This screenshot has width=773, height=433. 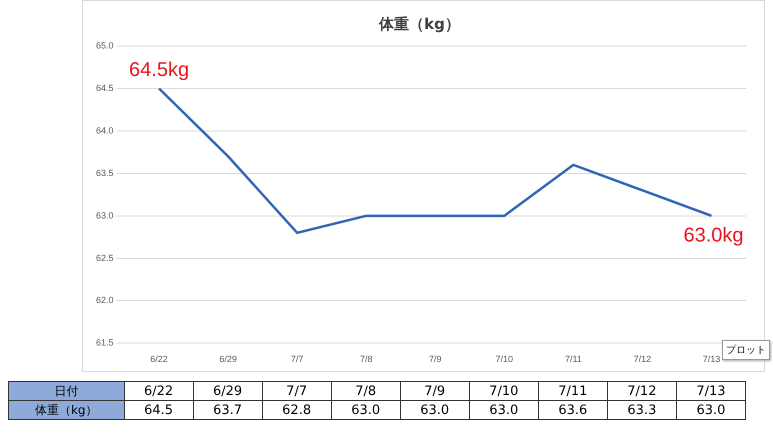 What do you see at coordinates (419, 23) in the screenshot?
I see `chart-title: 体重（kg）` at bounding box center [419, 23].